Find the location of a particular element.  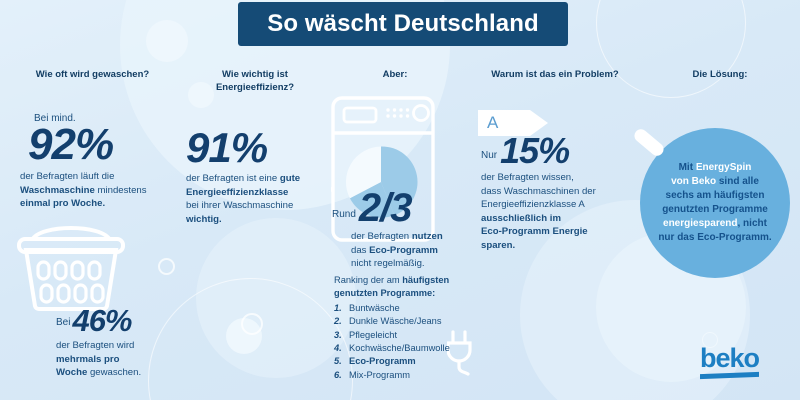

stat-15-line2: dass Waschmaschinen der is located at coordinates (538, 191).